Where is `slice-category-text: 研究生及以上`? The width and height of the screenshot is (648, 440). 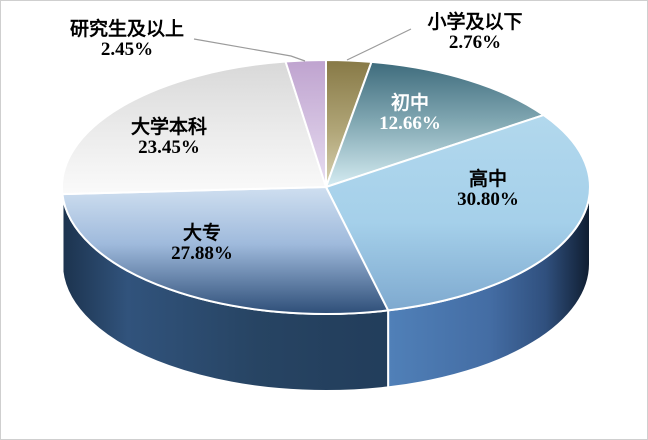 slice-category-text: 研究生及以上 is located at coordinates (127, 29).